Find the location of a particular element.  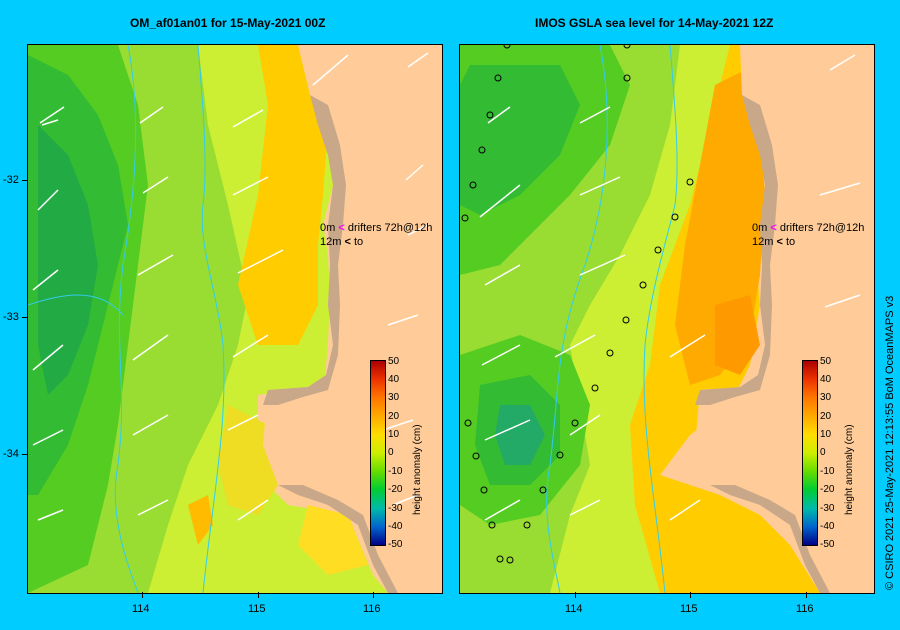

right-cb-tick-m30: -30 is located at coordinates (827, 508).